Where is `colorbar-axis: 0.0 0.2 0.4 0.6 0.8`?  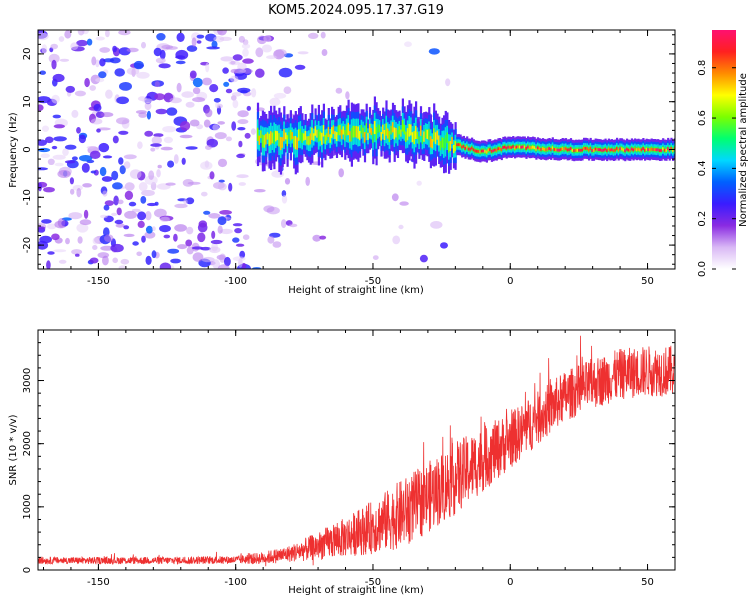 colorbar-axis: 0.0 0.2 0.4 0.6 0.8 is located at coordinates (716, 168).